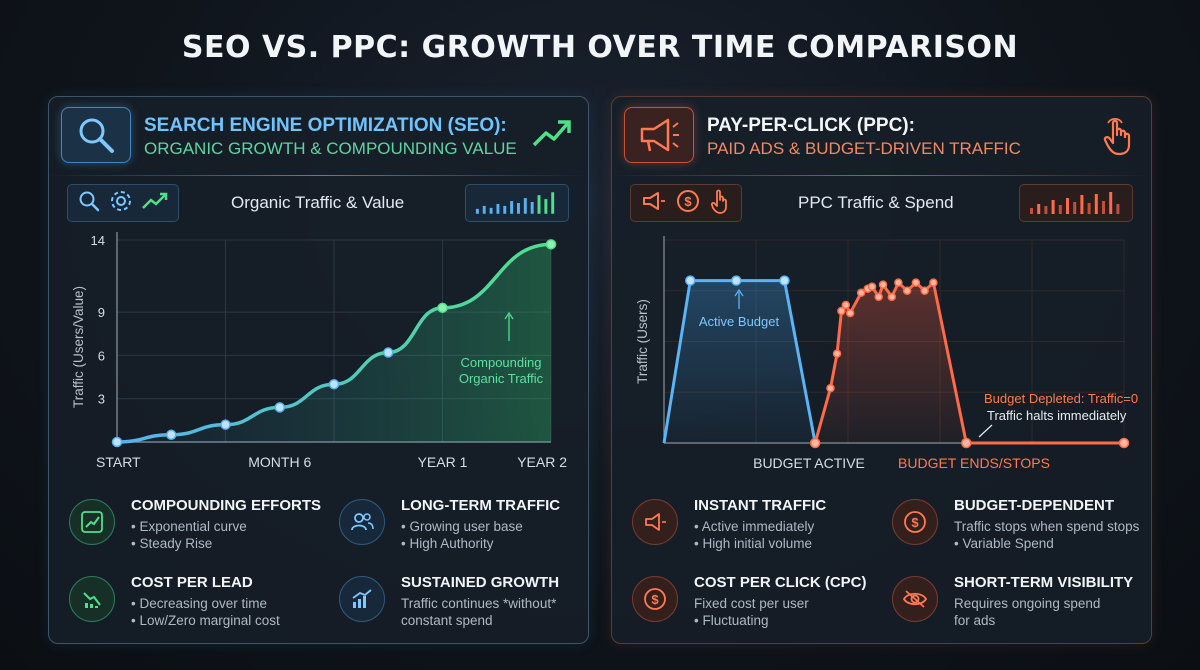 Image resolution: width=1200 pixels, height=670 pixels. I want to click on feature-title: COST PER CLICK (CPC), so click(780, 582).